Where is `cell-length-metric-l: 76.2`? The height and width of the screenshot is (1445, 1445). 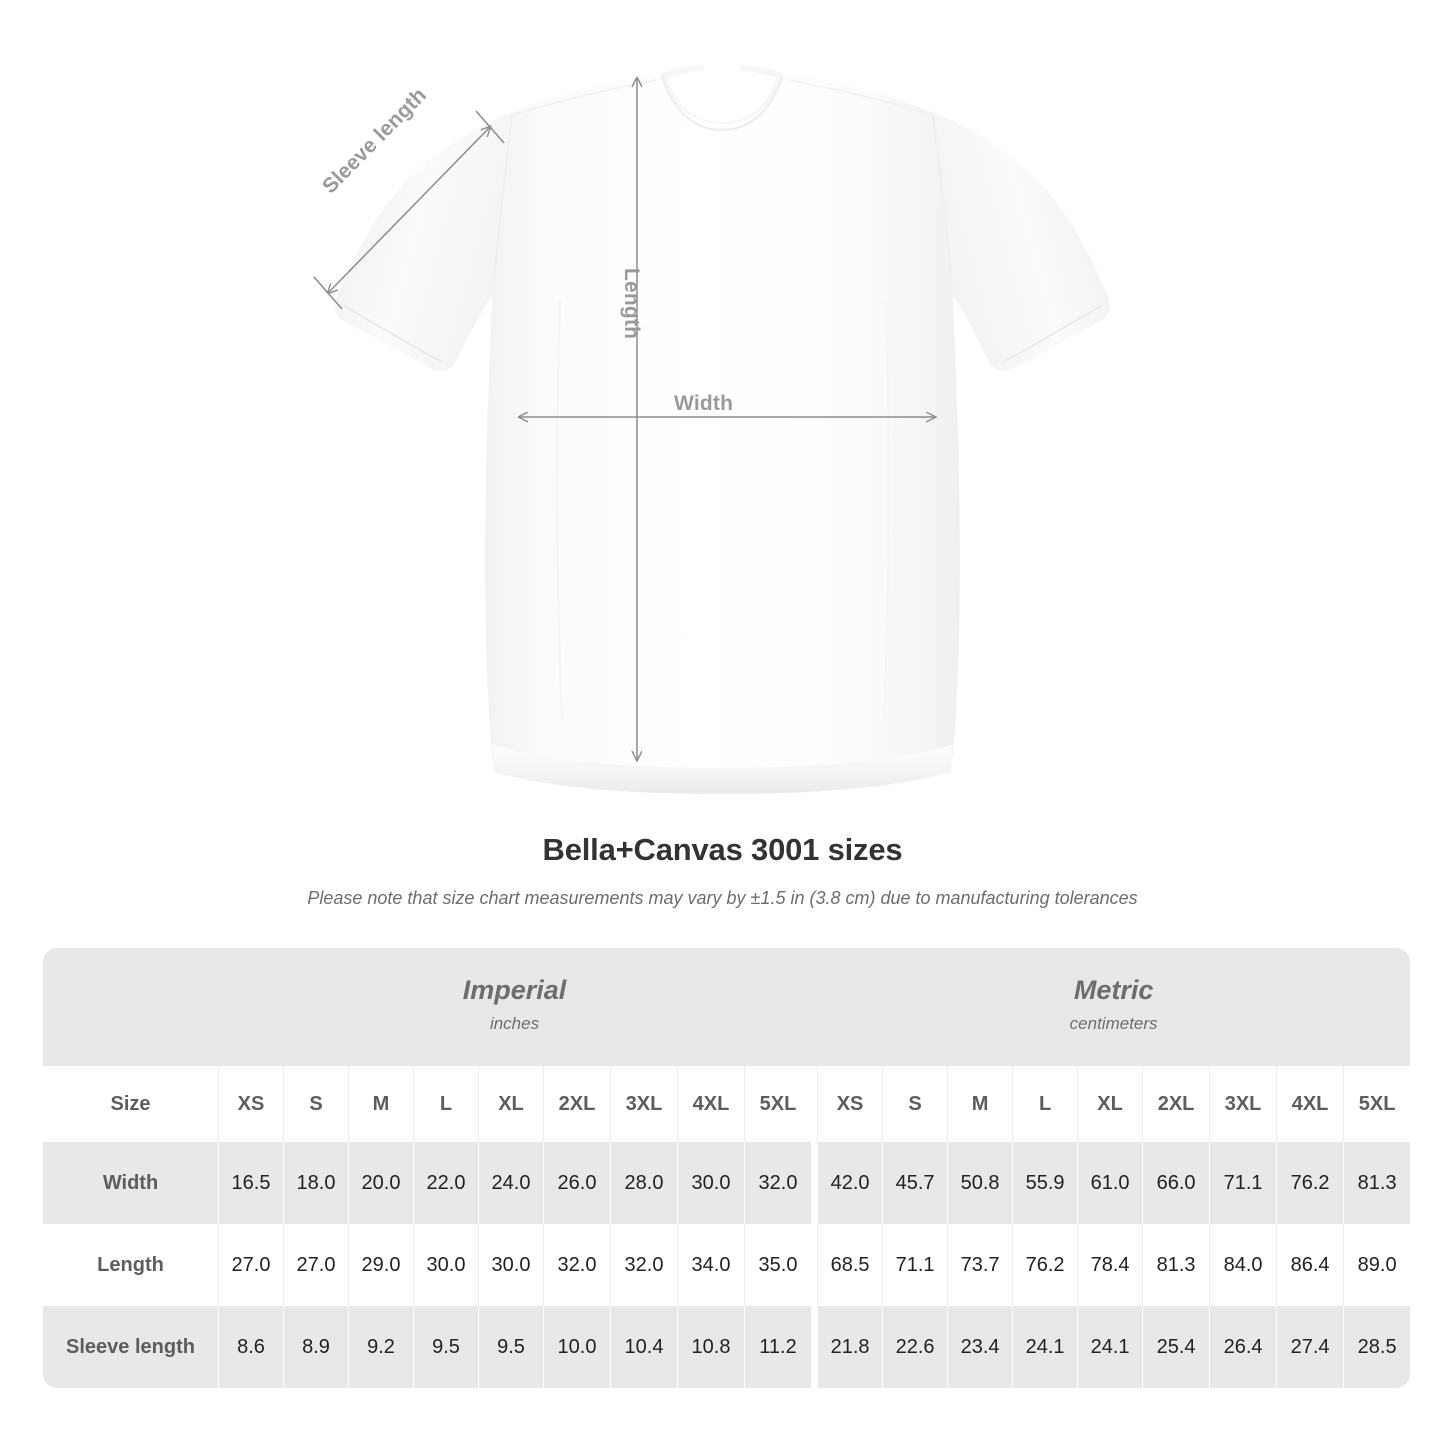 cell-length-metric-l: 76.2 is located at coordinates (1045, 1265).